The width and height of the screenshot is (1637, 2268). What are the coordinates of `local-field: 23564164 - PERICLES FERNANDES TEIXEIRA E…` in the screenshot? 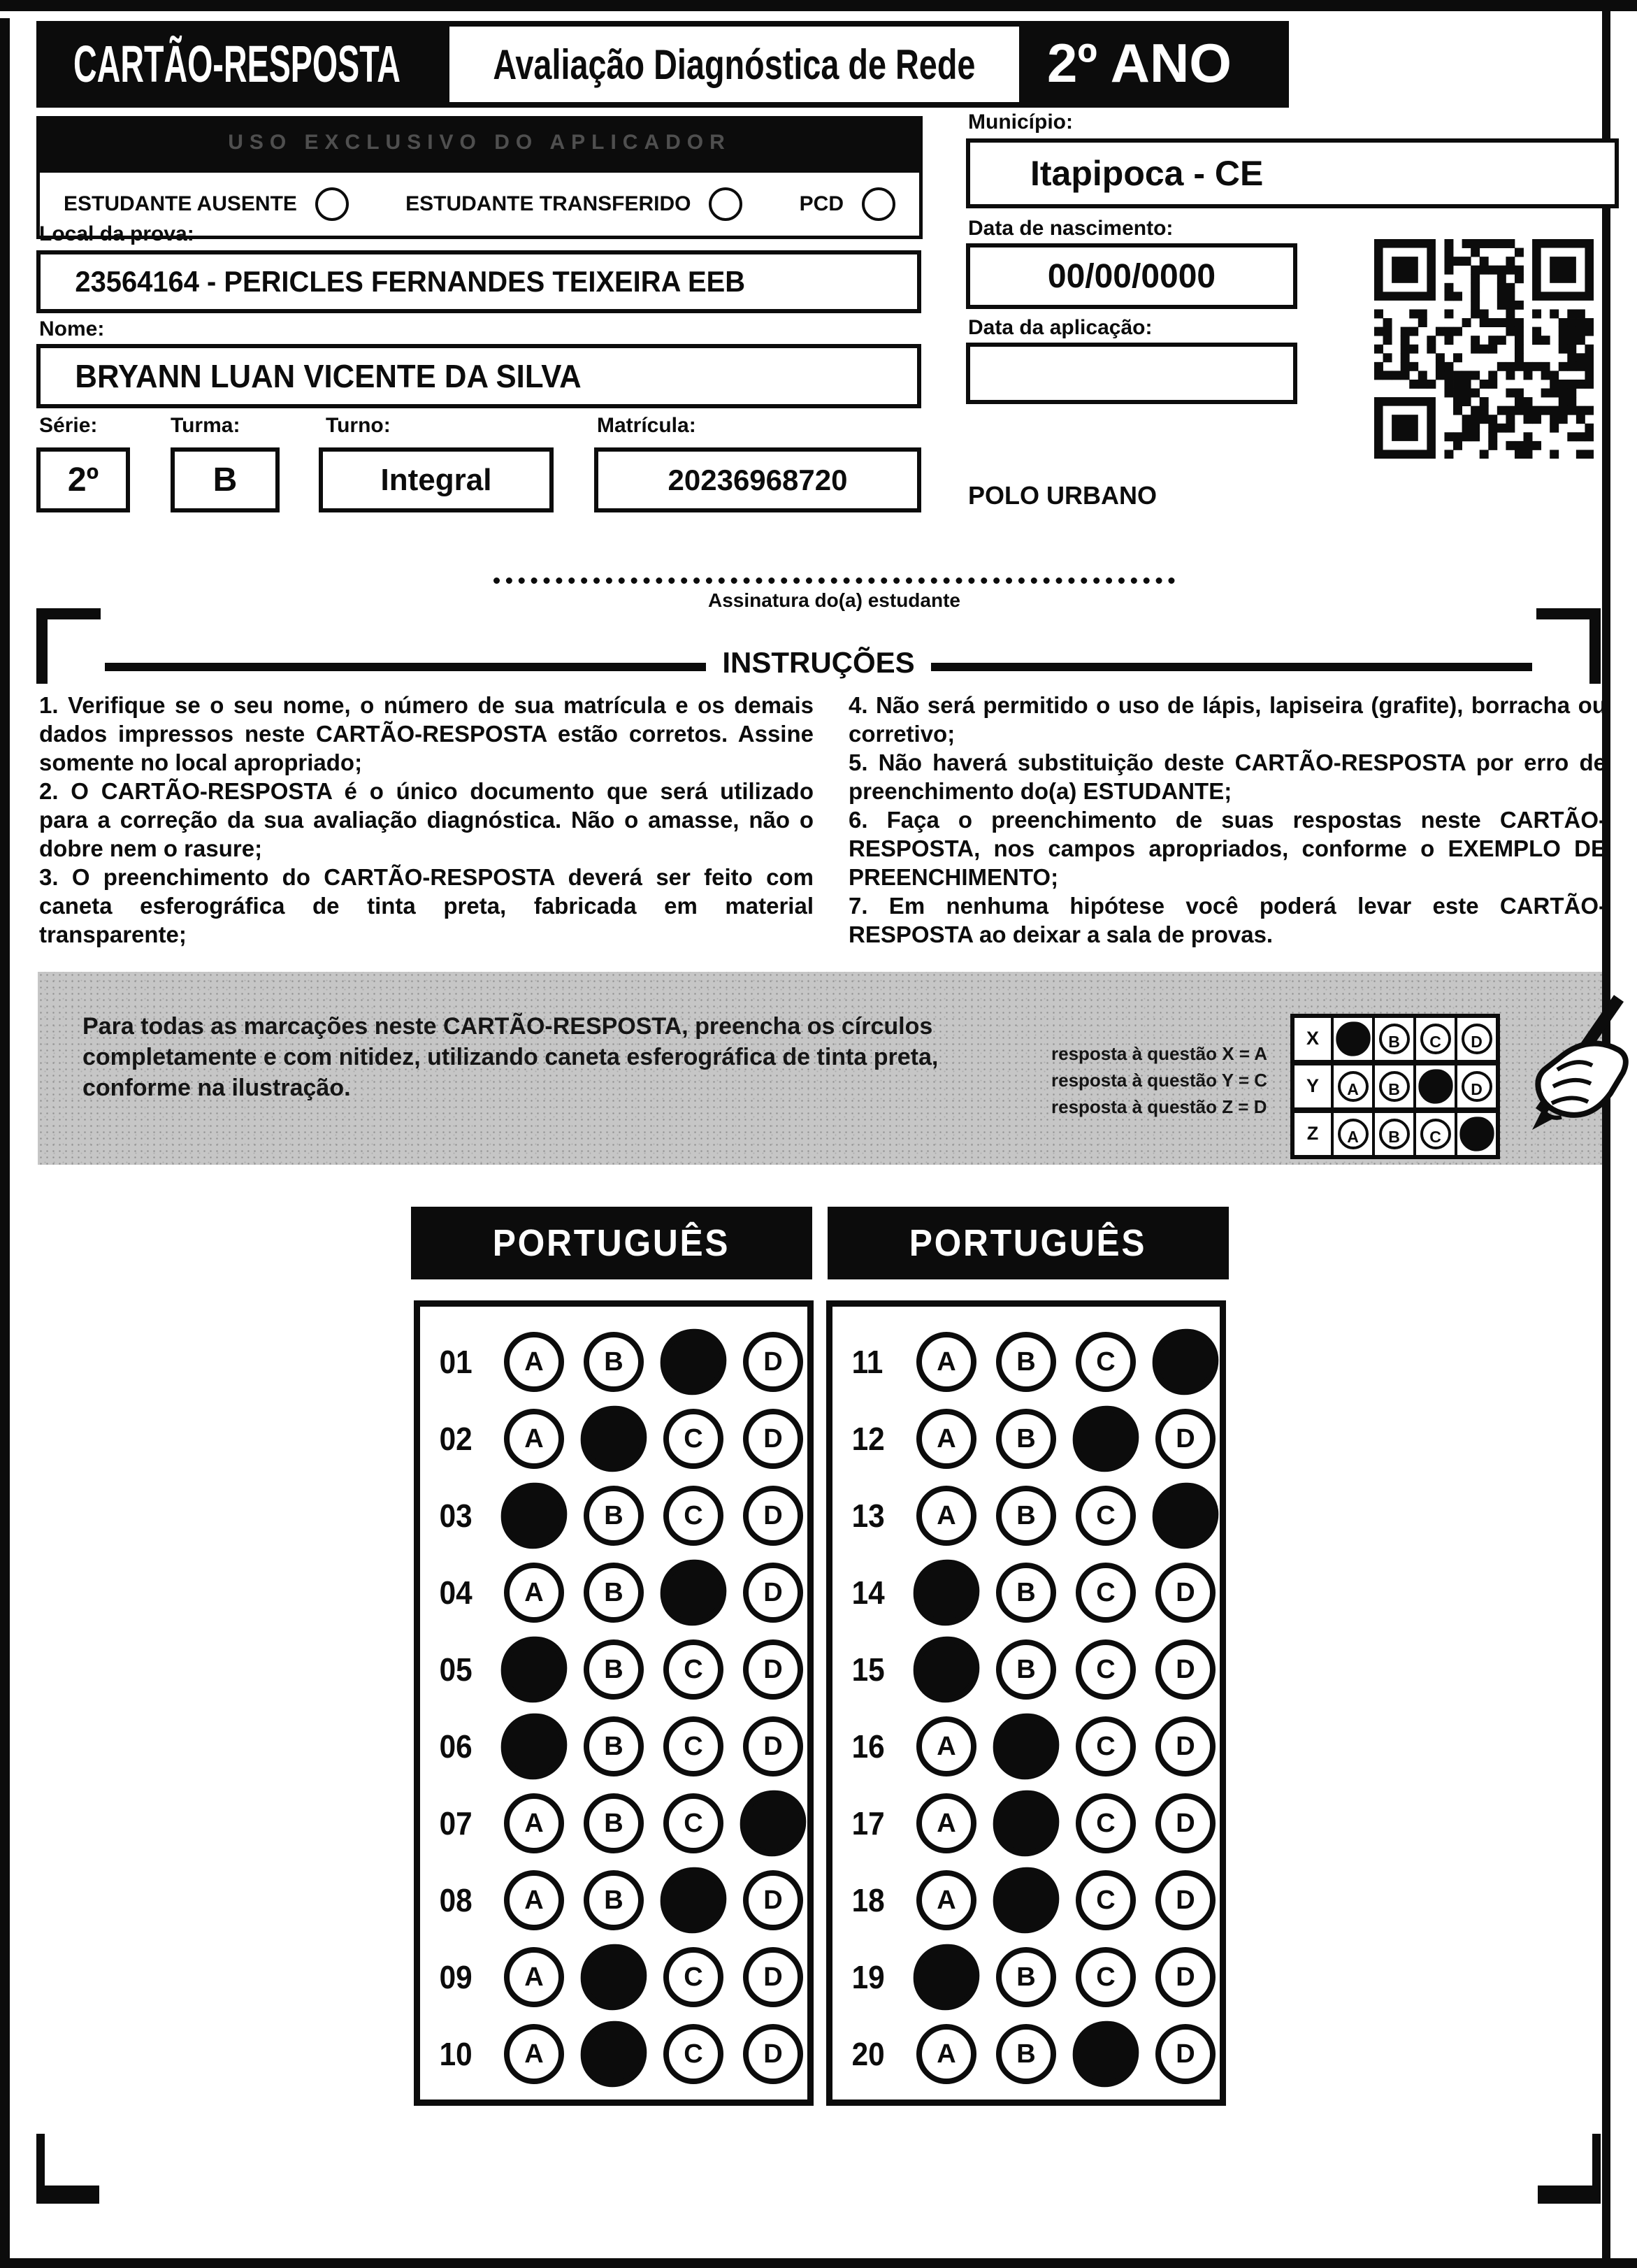 It's located at (478, 281).